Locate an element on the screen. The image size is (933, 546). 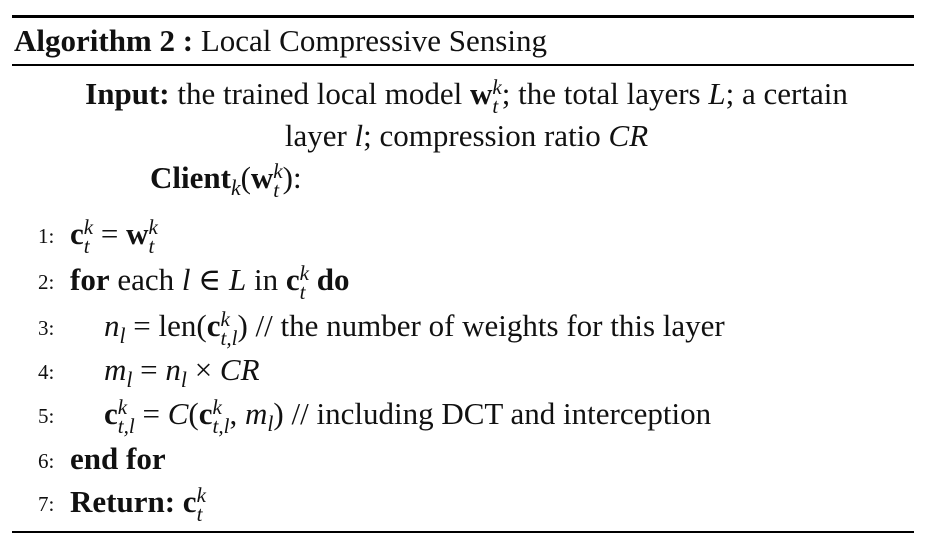
client-header: Clientk(w k t): is located at coordinates (226, 180).